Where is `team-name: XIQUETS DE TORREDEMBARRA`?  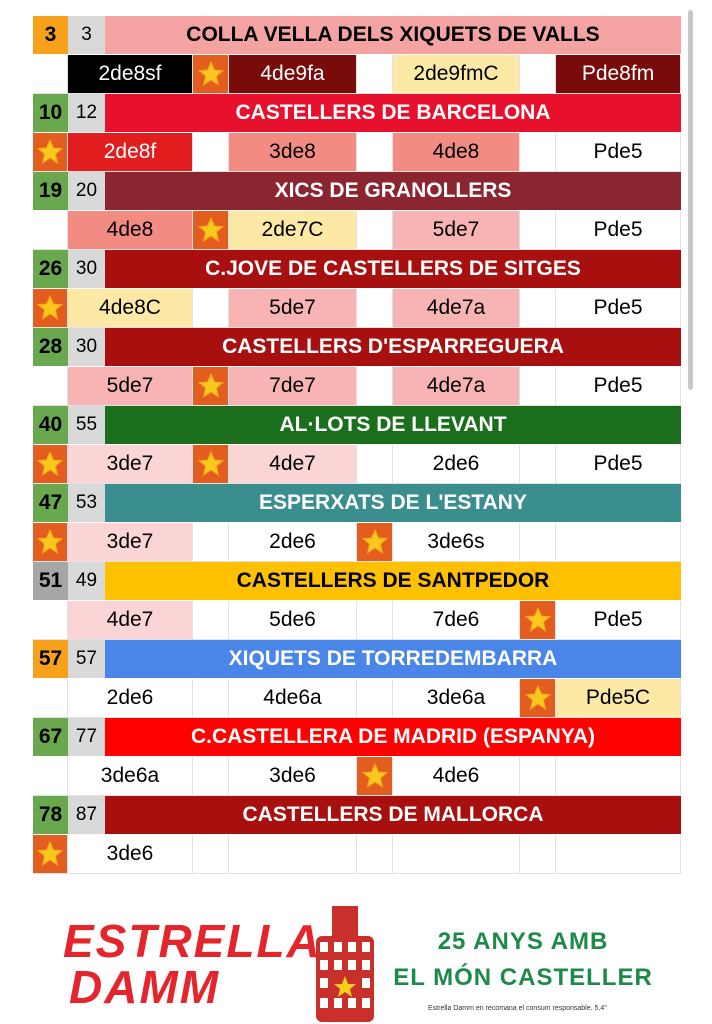 team-name: XIQUETS DE TORREDEMBARRA is located at coordinates (393, 659).